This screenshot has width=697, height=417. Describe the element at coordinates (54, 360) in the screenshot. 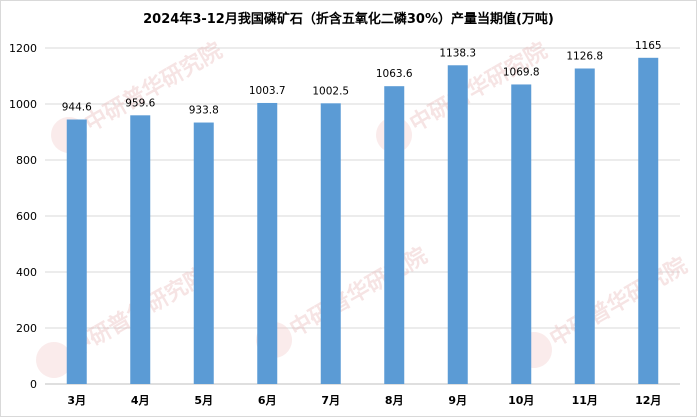

I see `watermark-logo` at that location.